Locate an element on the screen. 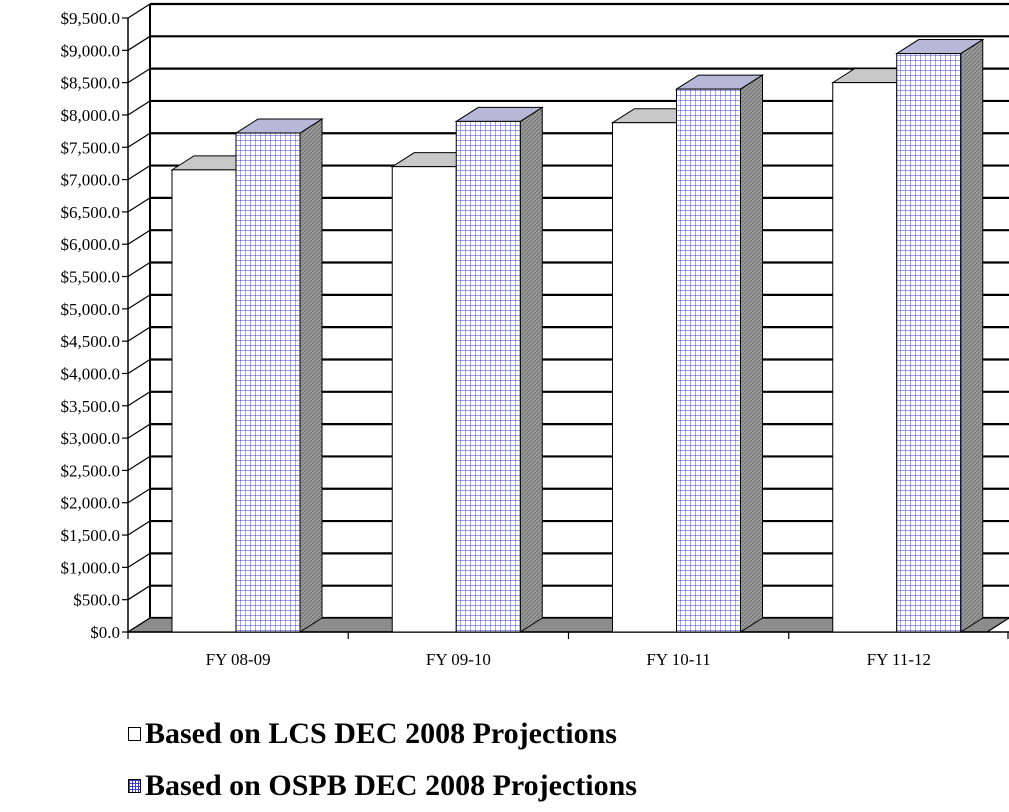  y-tick-label: $7,000.0 is located at coordinates (91, 180).